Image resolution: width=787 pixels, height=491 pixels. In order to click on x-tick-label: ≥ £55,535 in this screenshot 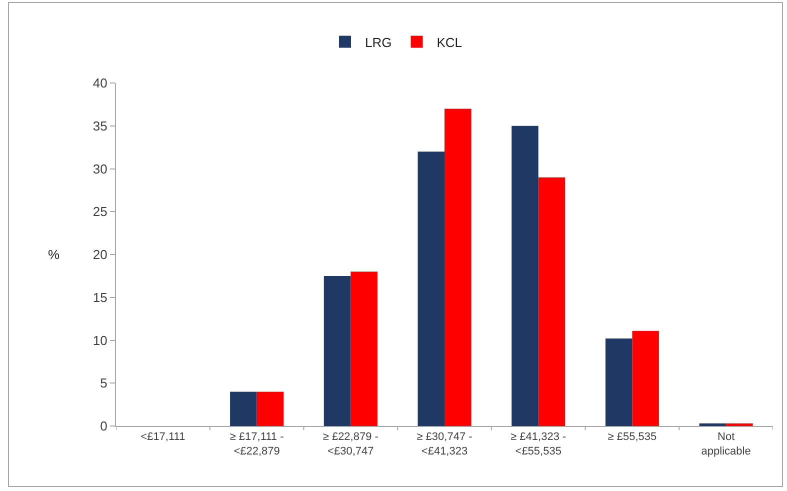, I will do `click(632, 437)`.